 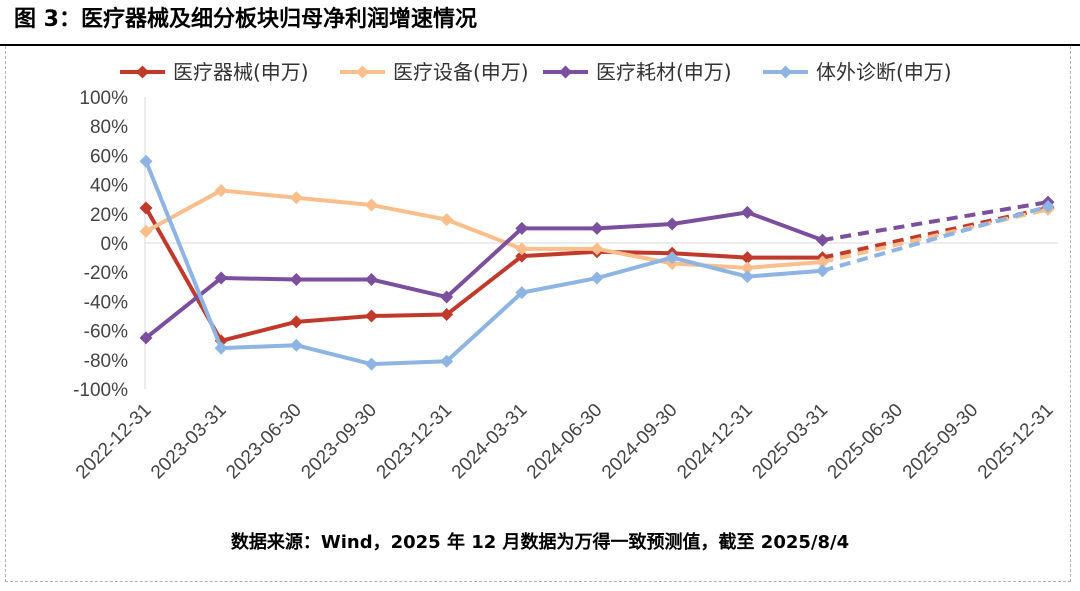 What do you see at coordinates (106, 332) in the screenshot?
I see `y-tick-label: -60%` at bounding box center [106, 332].